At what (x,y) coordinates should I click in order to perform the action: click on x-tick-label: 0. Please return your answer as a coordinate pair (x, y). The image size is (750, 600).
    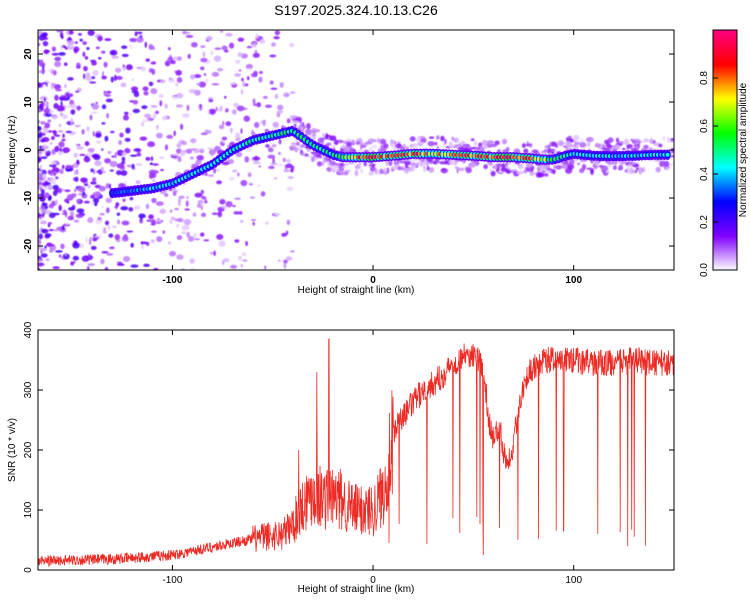
    Looking at the image, I should click on (373, 280).